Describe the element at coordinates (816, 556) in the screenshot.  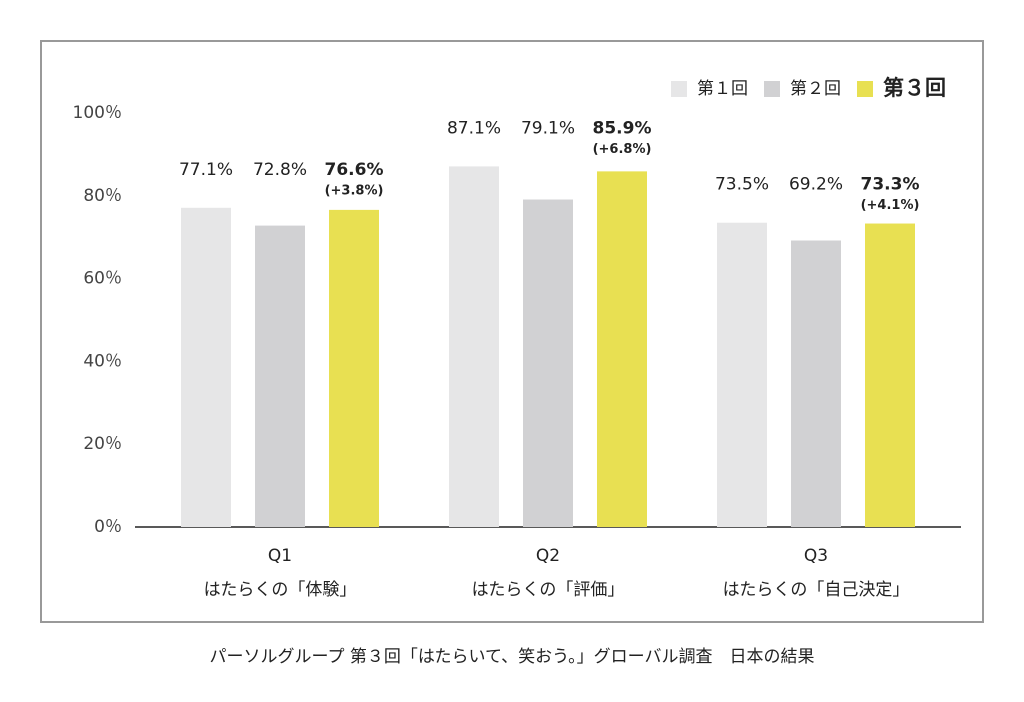
I see `x-tick-label: Q3` at that location.